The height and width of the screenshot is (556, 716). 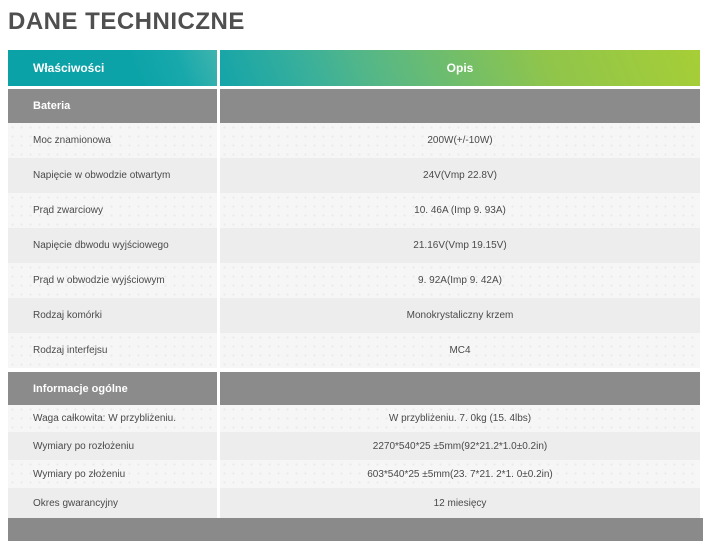 I want to click on spec-label: Napięcie w obwodzie otwartym, so click(x=114, y=175).